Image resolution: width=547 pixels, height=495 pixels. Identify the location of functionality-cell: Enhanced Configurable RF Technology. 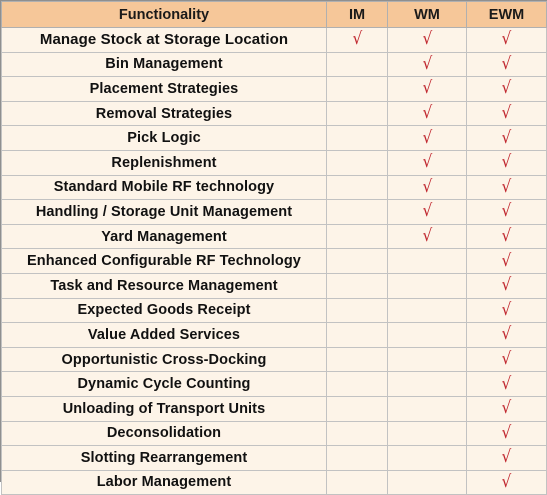
(164, 261).